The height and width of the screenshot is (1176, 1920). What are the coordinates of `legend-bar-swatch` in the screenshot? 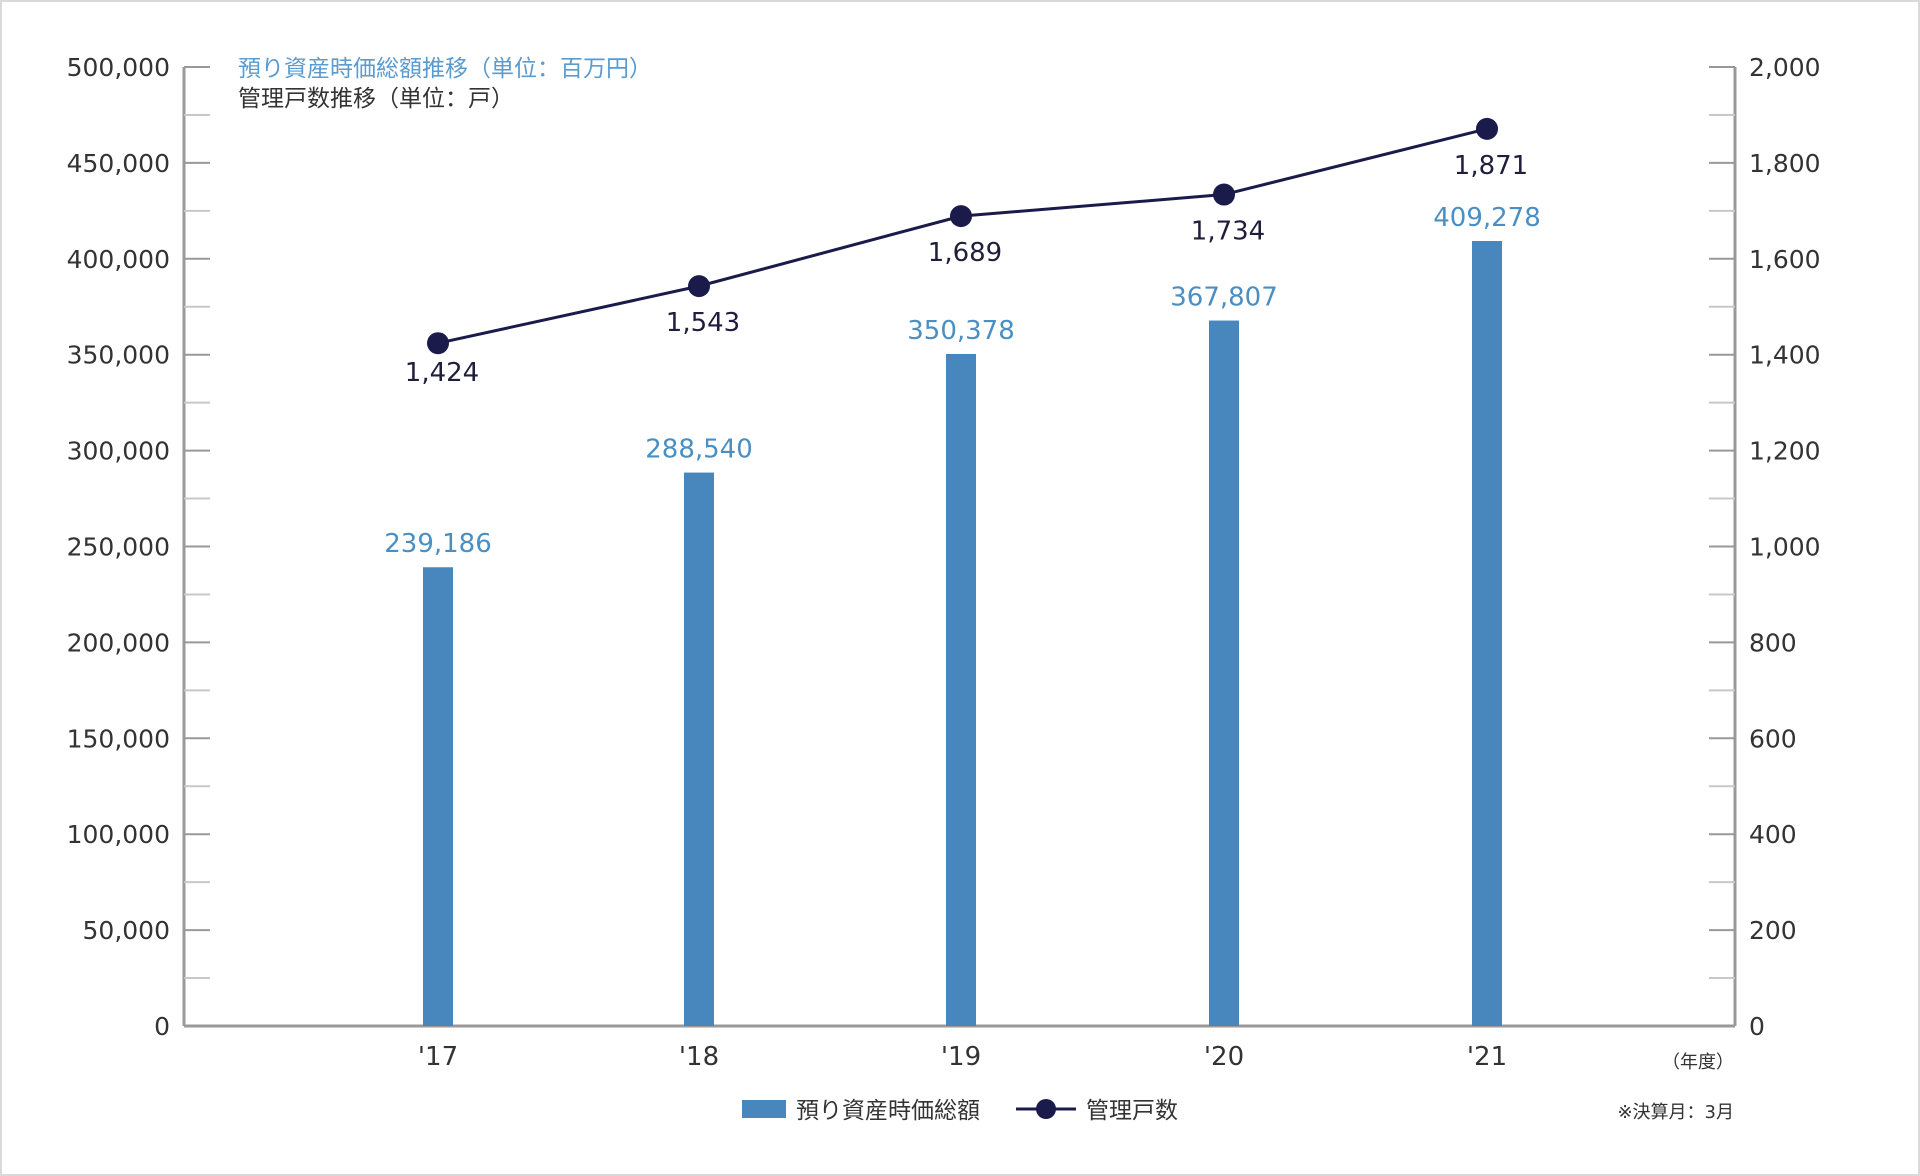 It's located at (764, 1109).